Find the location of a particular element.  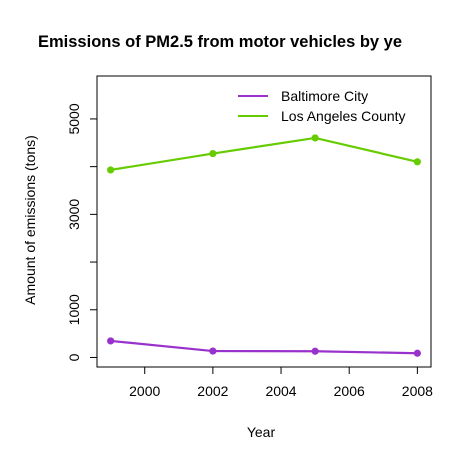

y-axis-label: Amount of emissions (tons) is located at coordinates (30, 220).